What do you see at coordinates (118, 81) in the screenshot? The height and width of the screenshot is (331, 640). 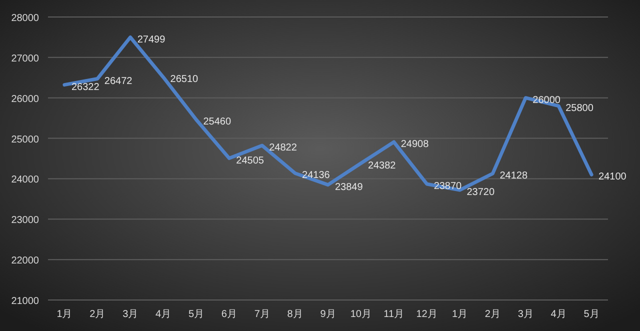 I see `data-label: 26472` at bounding box center [118, 81].